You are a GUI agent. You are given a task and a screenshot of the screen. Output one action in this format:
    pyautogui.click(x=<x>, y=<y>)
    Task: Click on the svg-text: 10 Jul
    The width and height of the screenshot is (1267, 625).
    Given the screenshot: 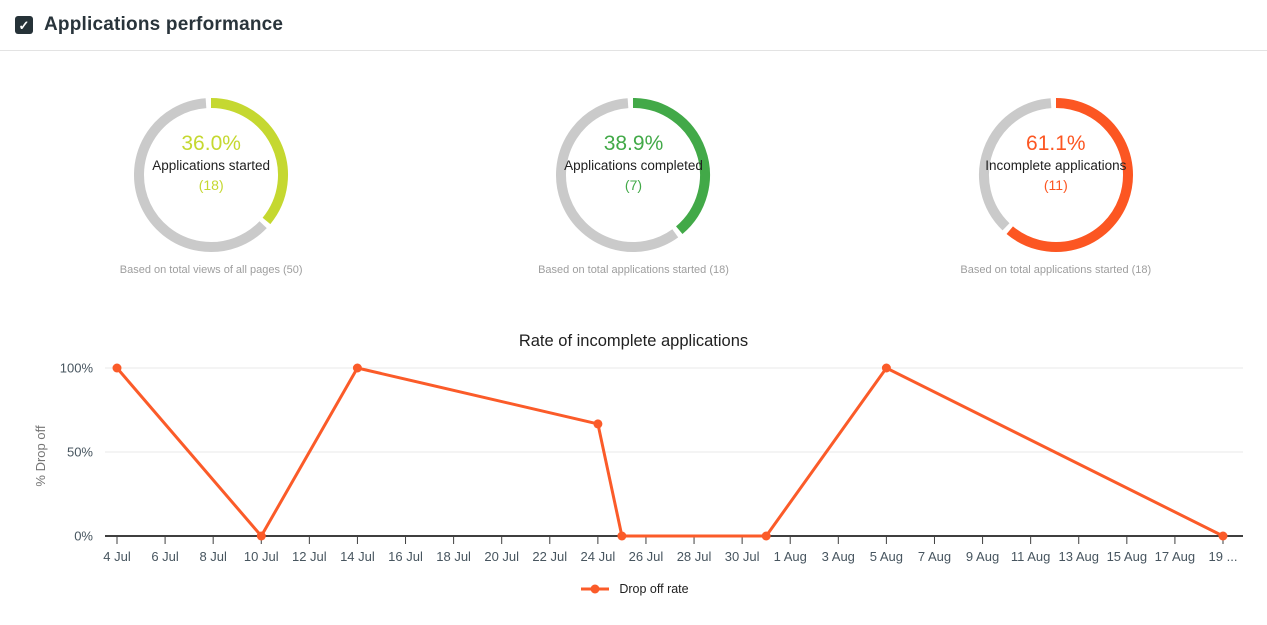 What is the action you would take?
    pyautogui.click(x=261, y=556)
    